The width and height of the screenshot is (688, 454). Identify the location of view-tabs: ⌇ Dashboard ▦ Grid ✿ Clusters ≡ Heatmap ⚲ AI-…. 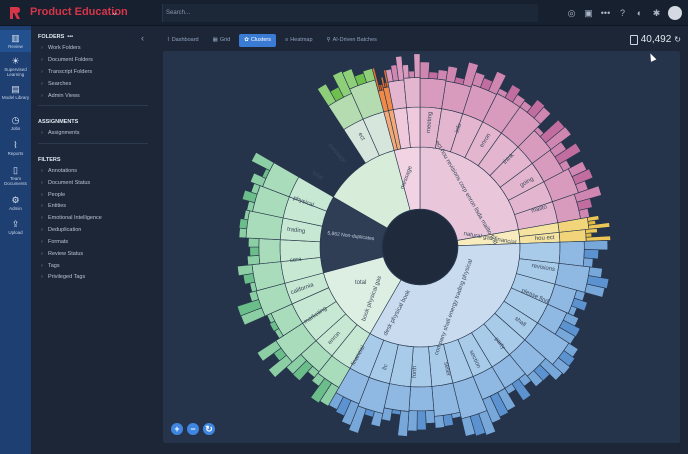
(272, 40).